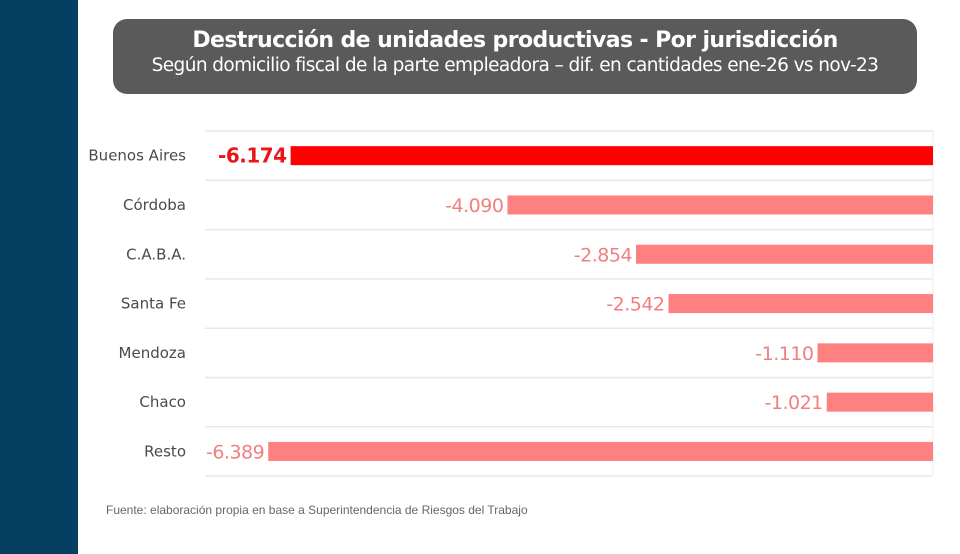  What do you see at coordinates (165, 451) in the screenshot?
I see `category-label: Resto` at bounding box center [165, 451].